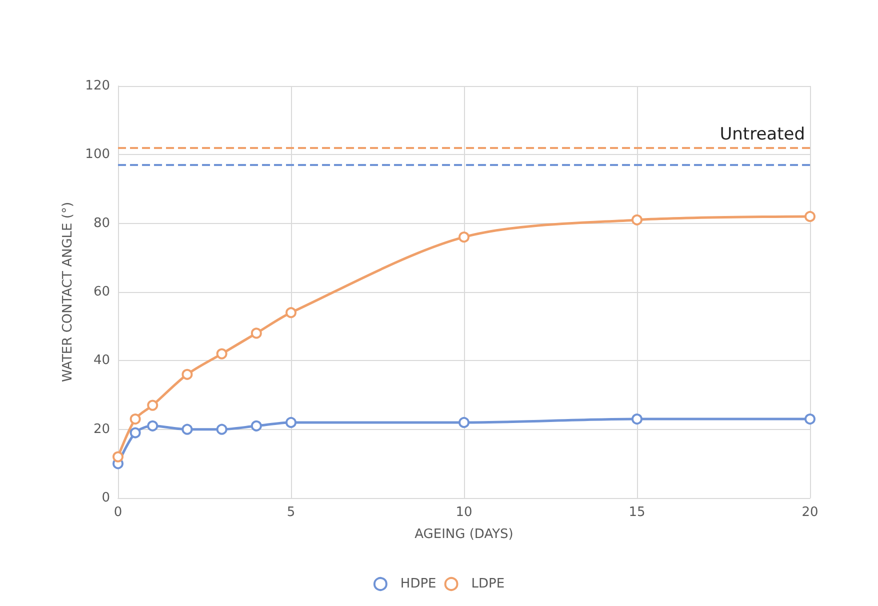  I want to click on ref-line-label: Untreated, so click(762, 134).